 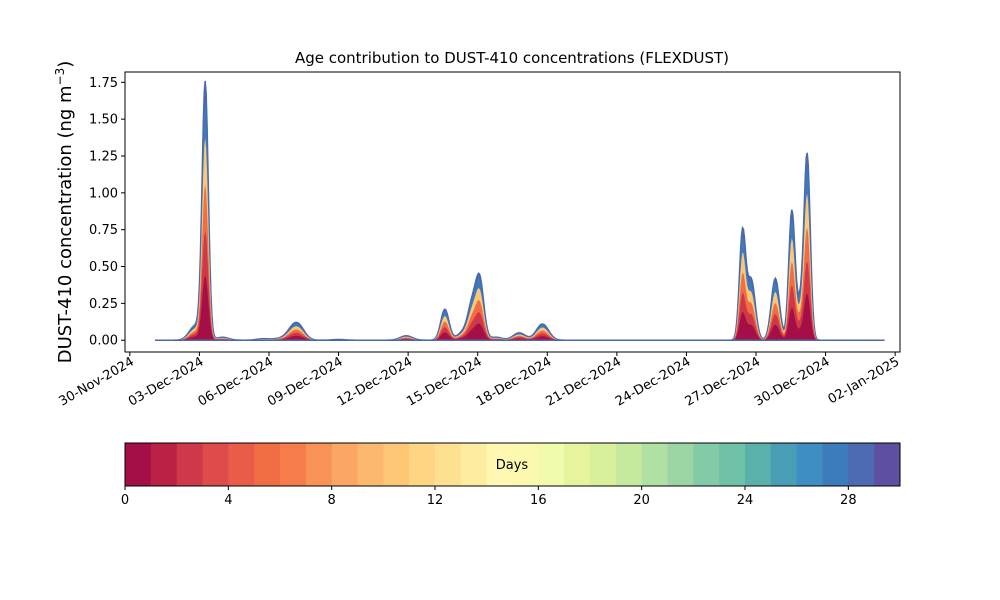 What do you see at coordinates (435, 500) in the screenshot?
I see `colorbar-tick-label: 12` at bounding box center [435, 500].